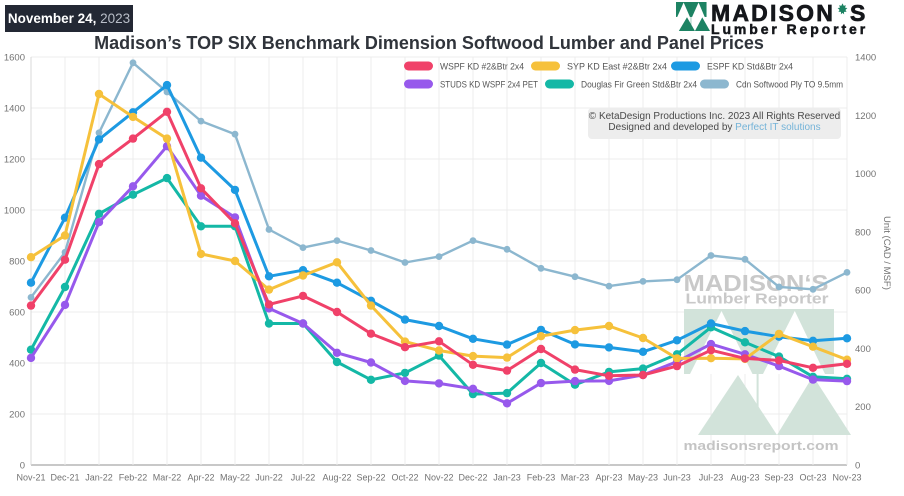 This screenshot has height=496, width=904. Describe the element at coordinates (235, 478) in the screenshot. I see `svg-text: May-22` at that location.